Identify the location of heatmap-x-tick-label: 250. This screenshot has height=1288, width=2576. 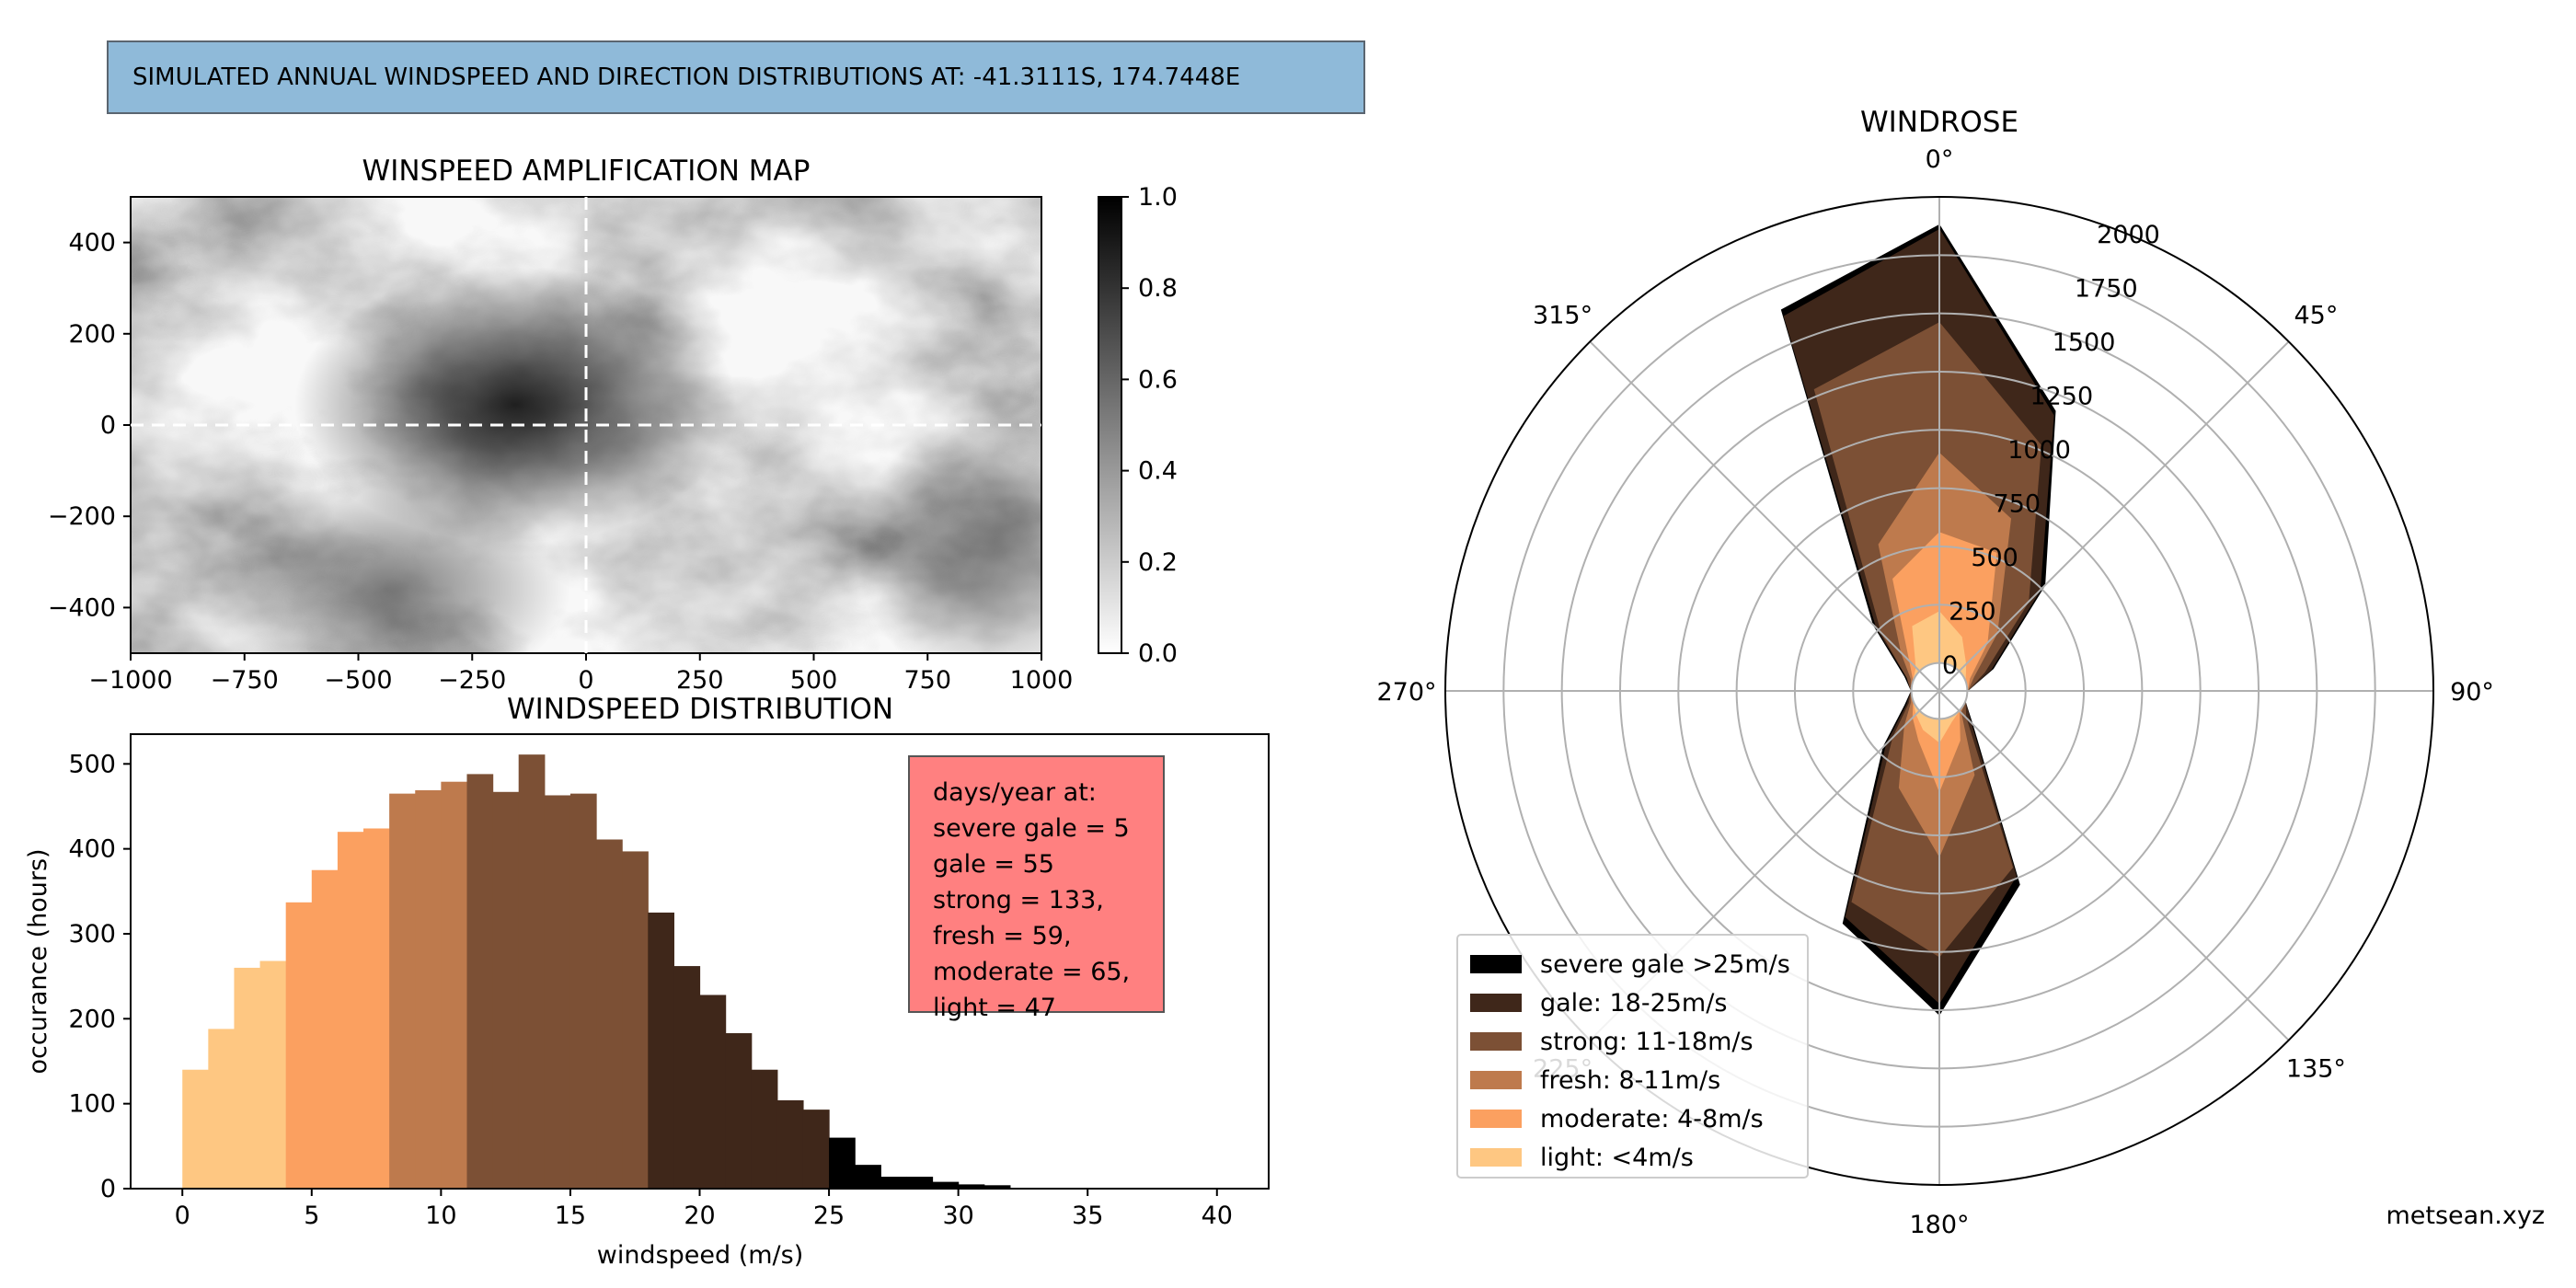
(700, 680).